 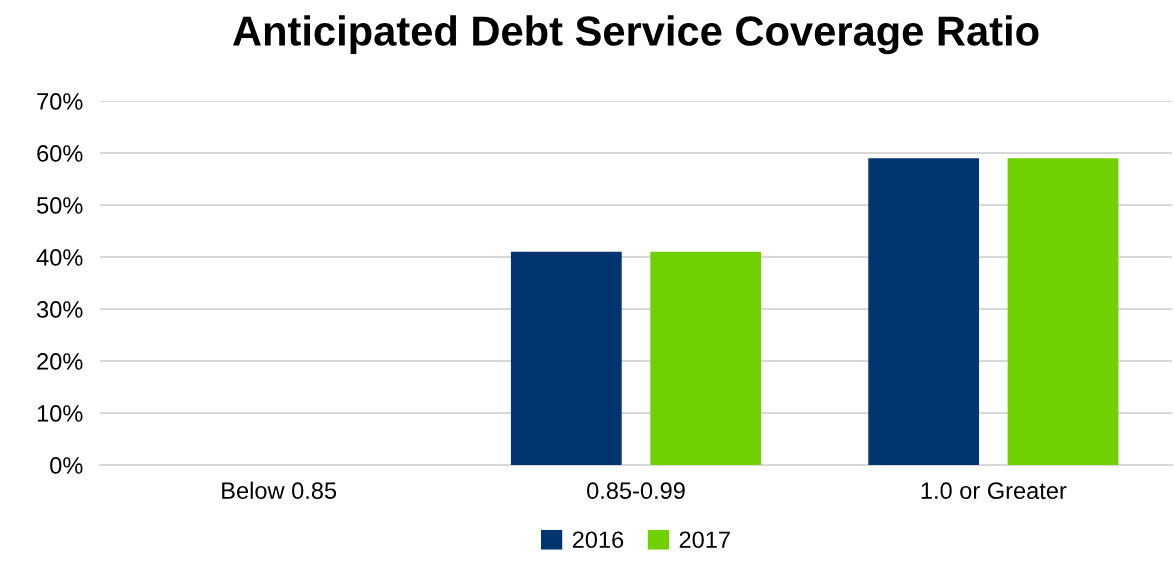 I want to click on y-tick-label: 30%, so click(x=59, y=309).